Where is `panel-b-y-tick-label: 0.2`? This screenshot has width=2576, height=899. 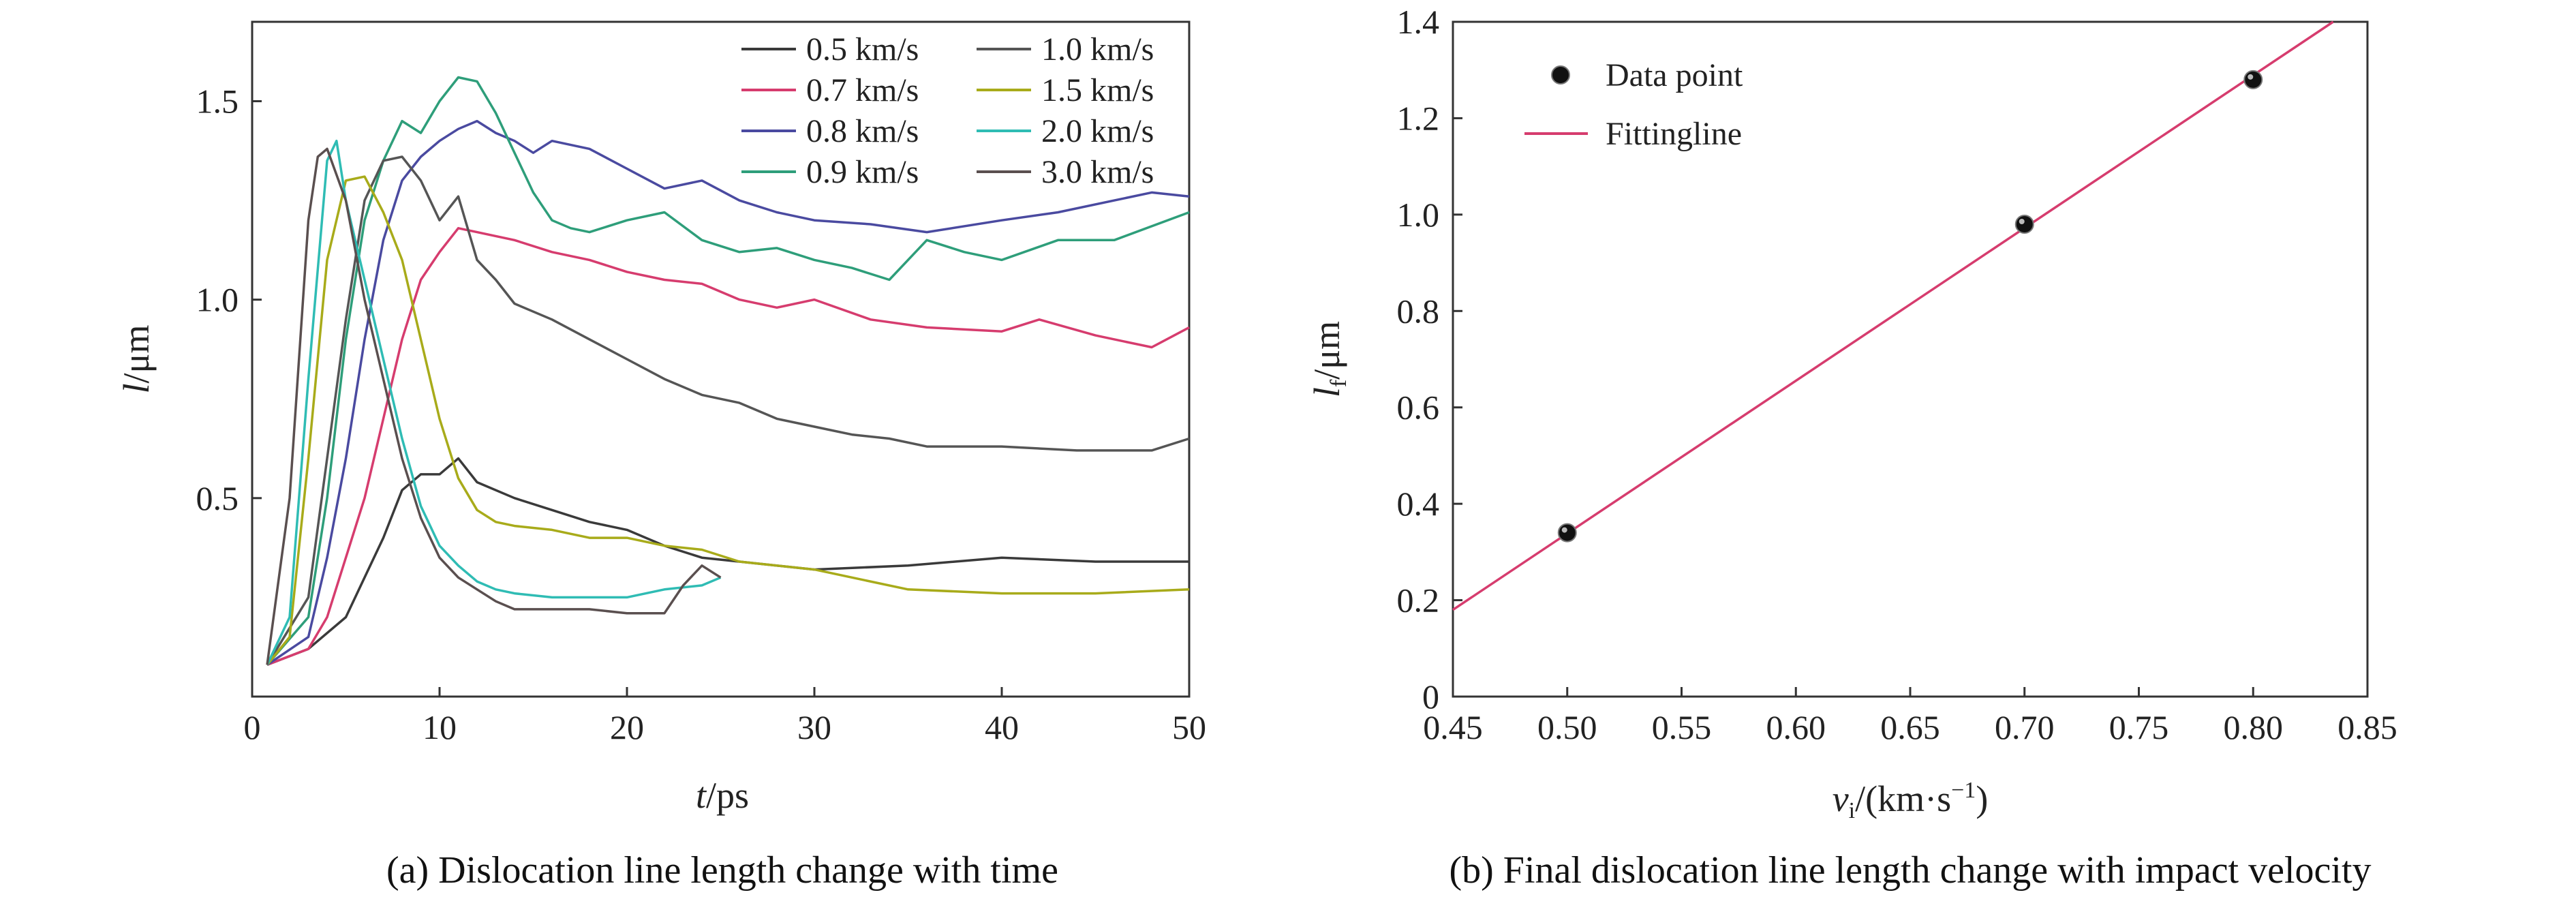 panel-b-y-tick-label: 0.2 is located at coordinates (1418, 600).